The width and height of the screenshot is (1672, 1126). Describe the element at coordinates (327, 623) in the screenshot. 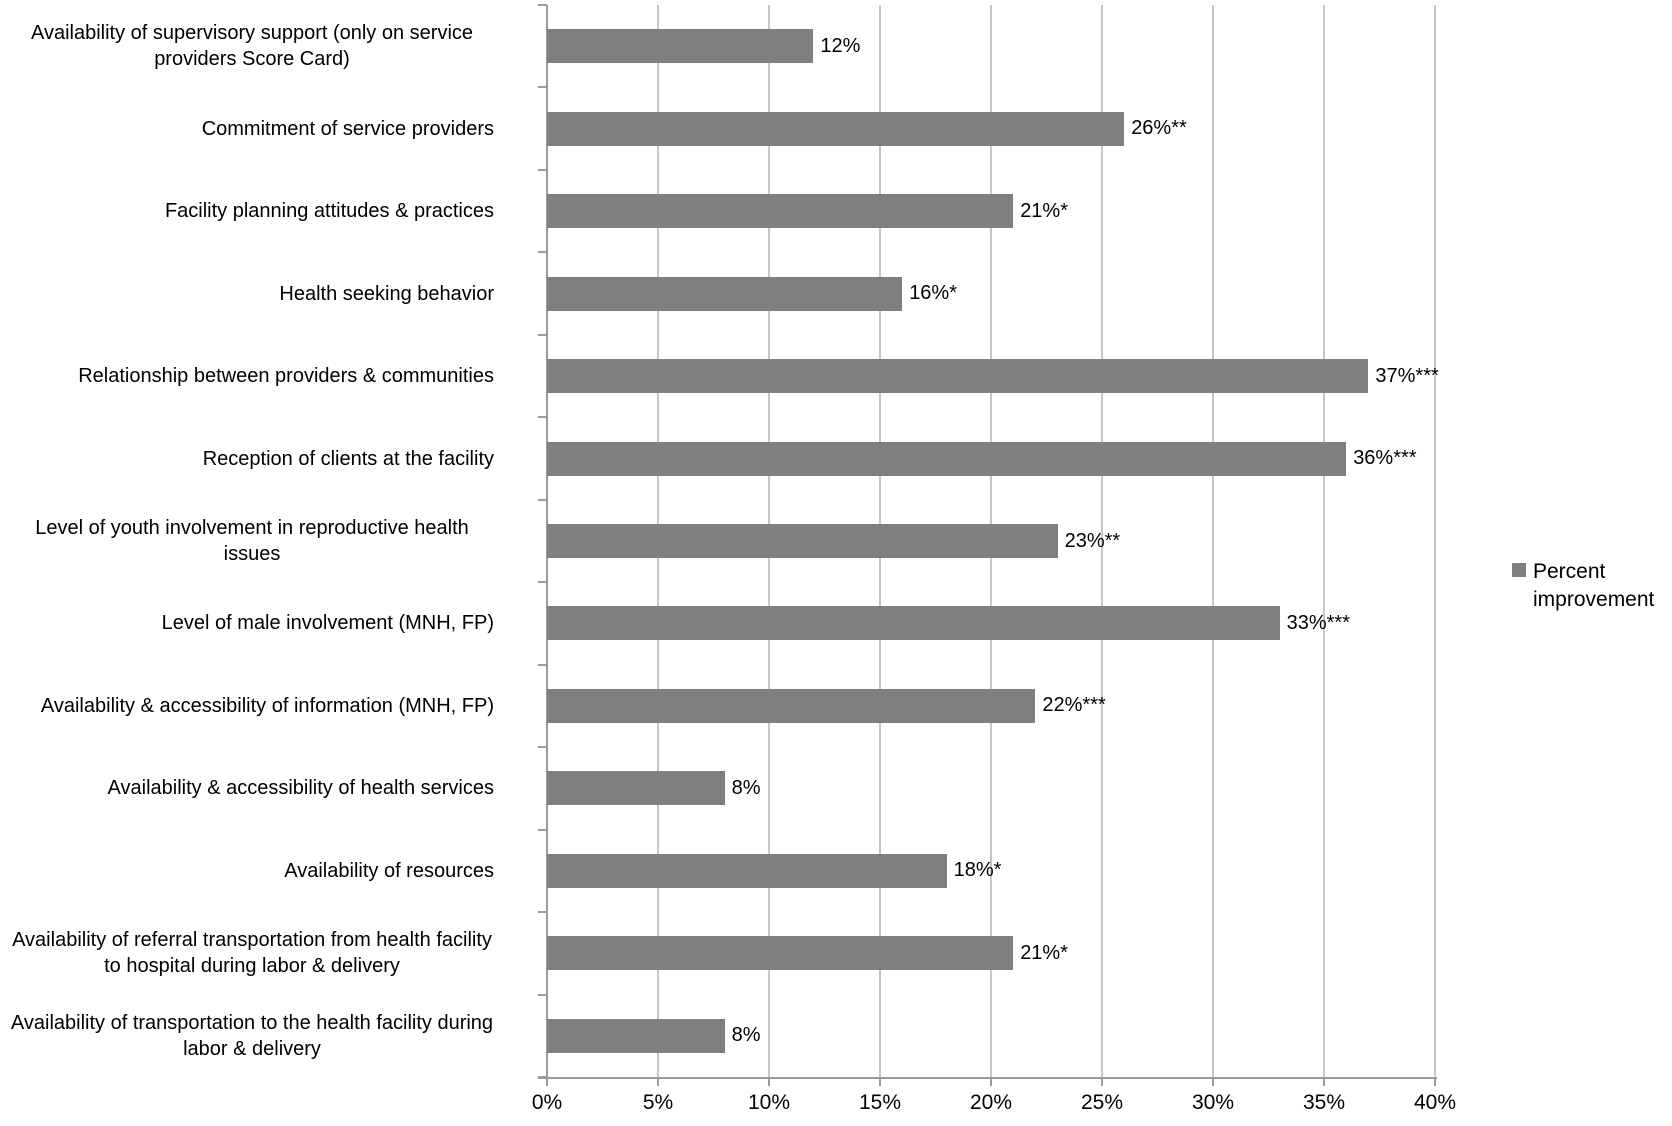

I see `category-label-text: Level of male involvement (MNH, FP)` at that location.